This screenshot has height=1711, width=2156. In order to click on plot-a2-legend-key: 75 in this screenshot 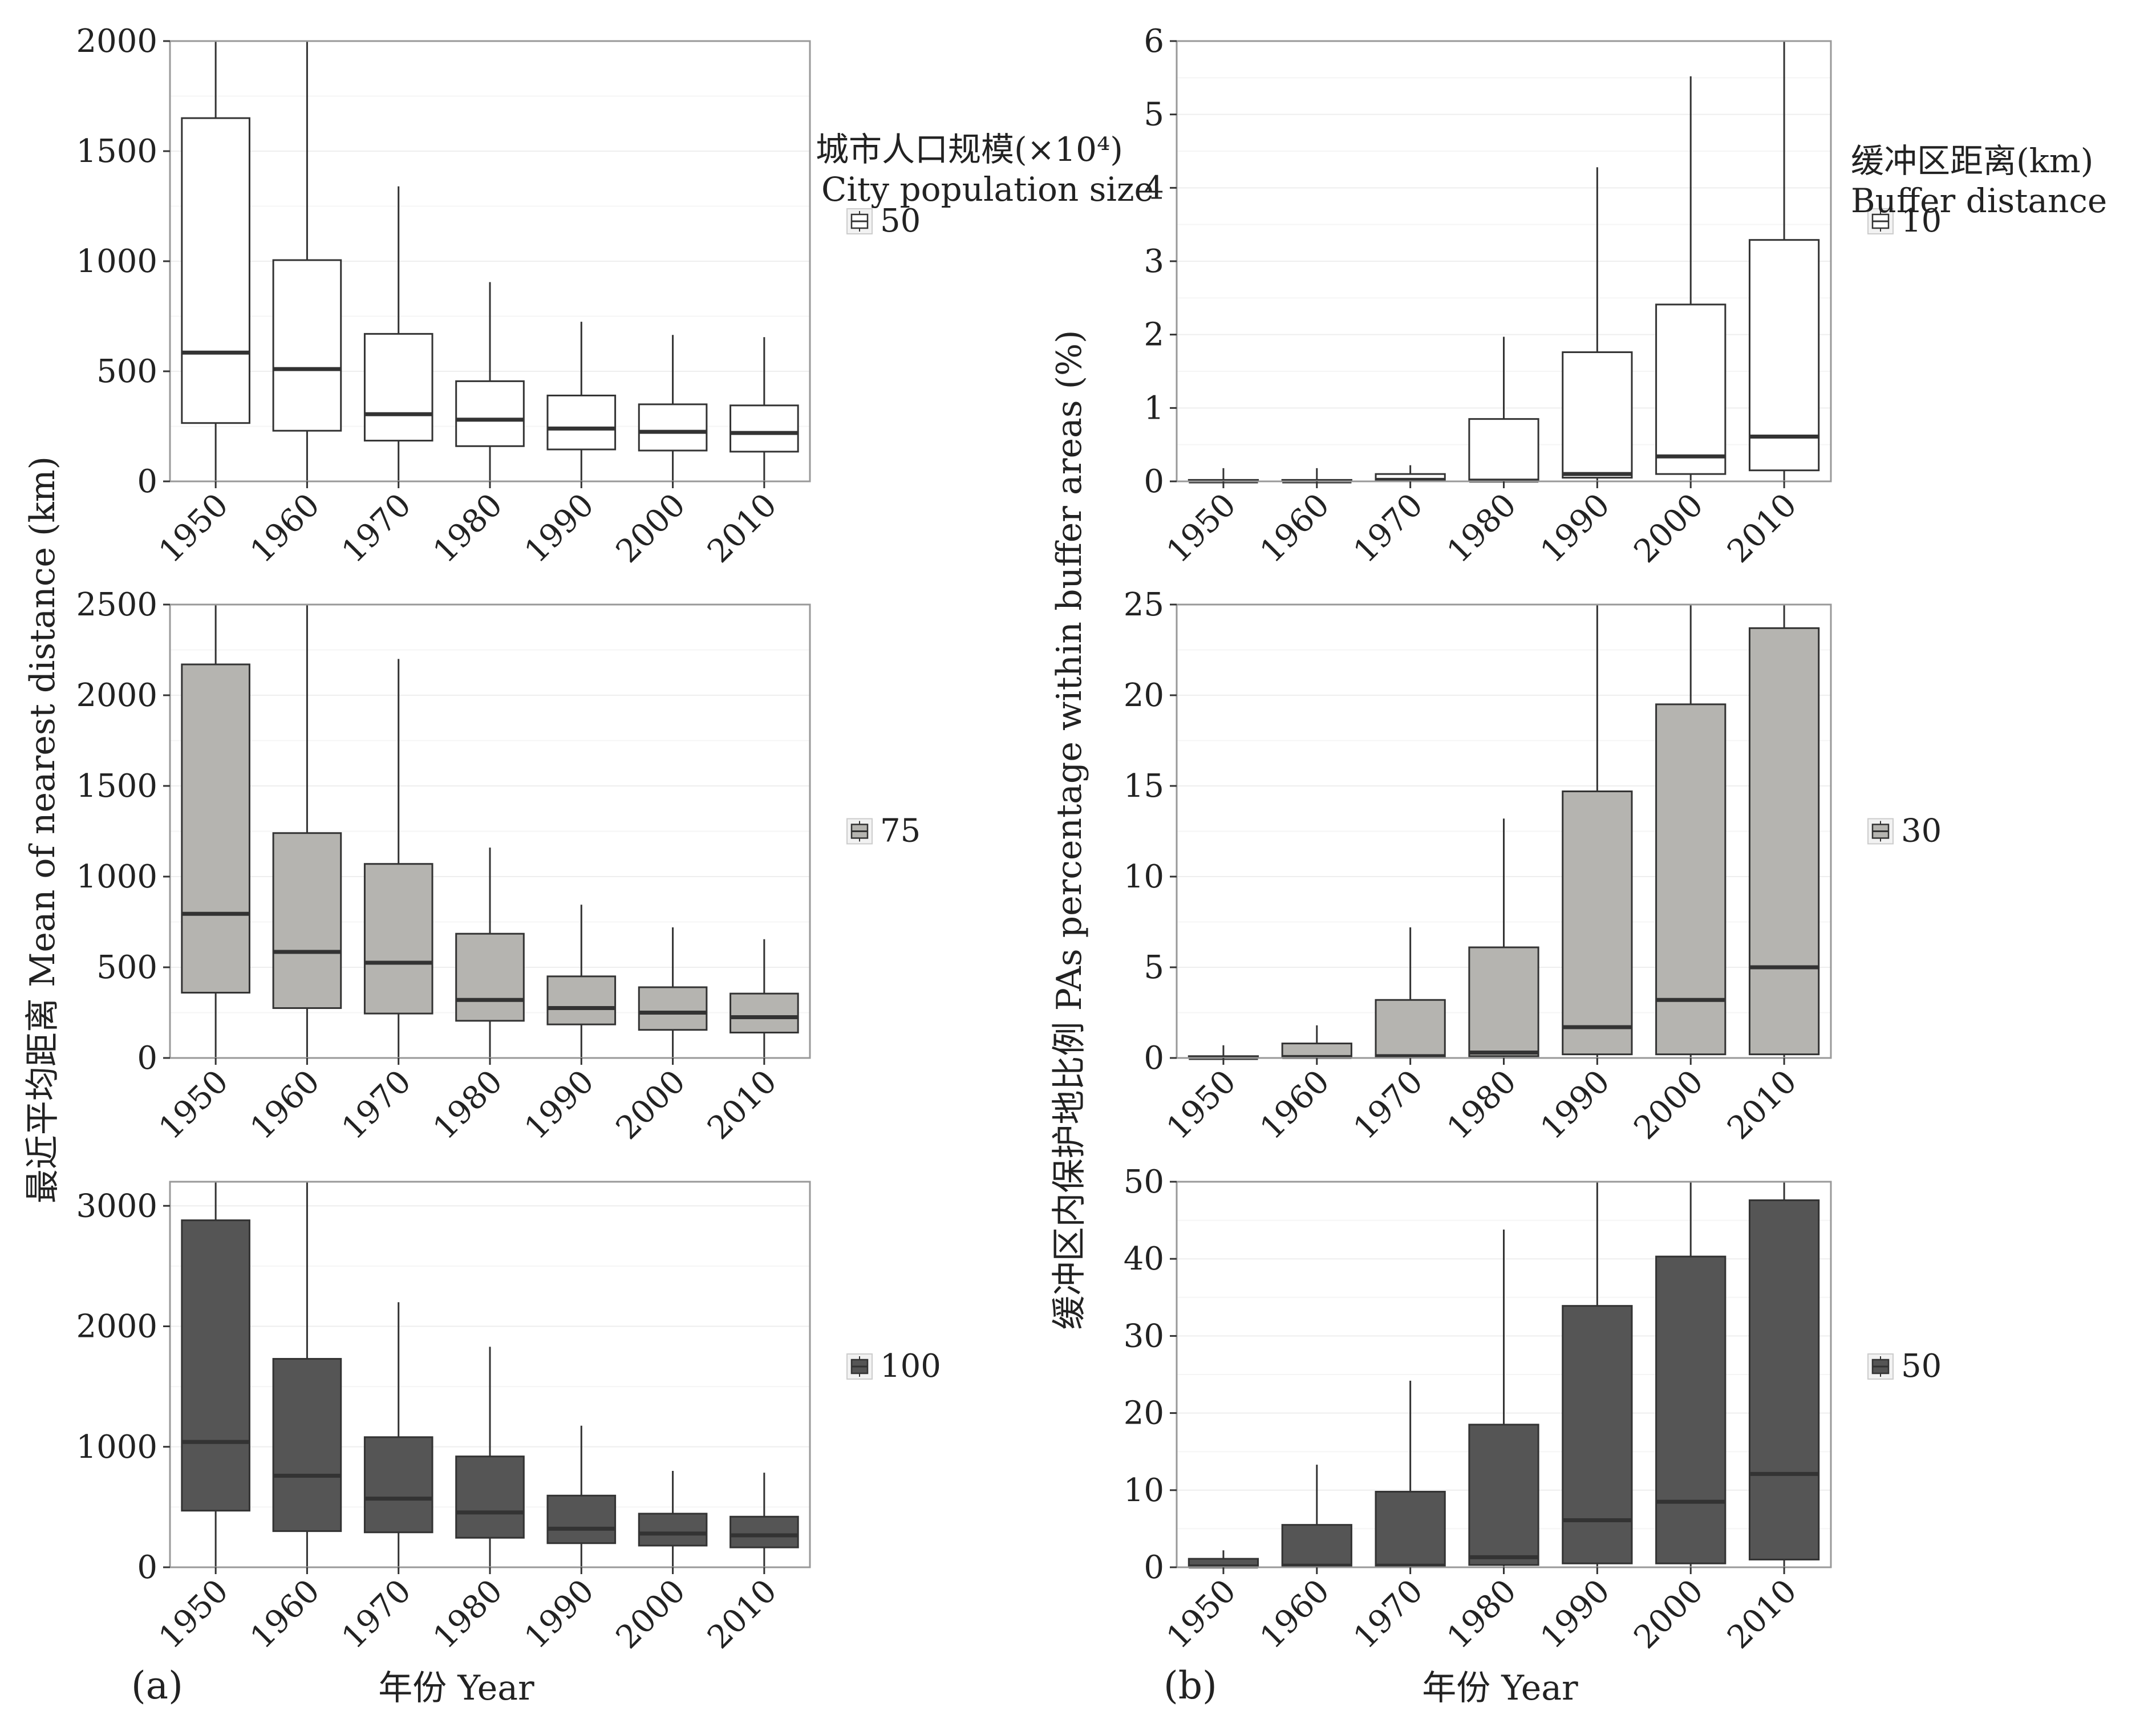, I will do `click(884, 831)`.